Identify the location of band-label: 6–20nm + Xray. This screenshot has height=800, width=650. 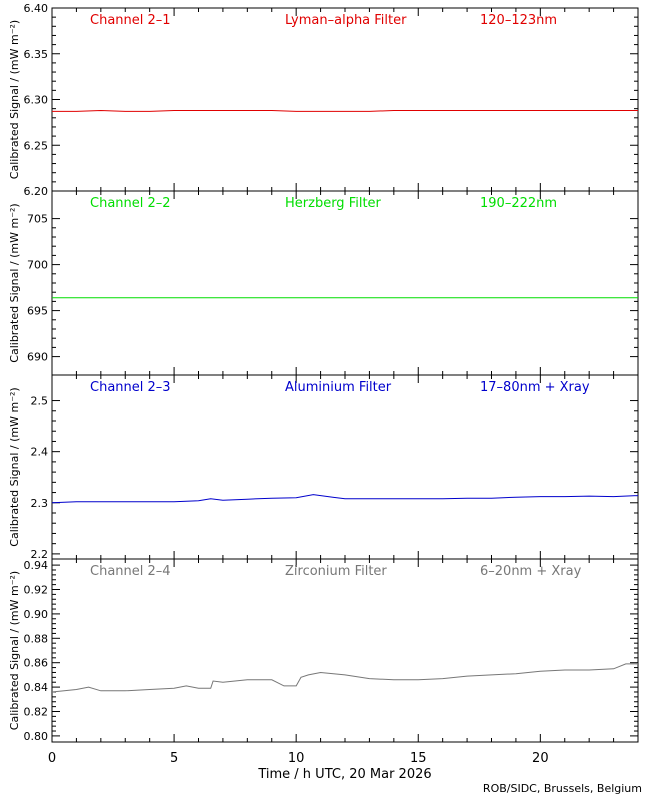
(531, 571).